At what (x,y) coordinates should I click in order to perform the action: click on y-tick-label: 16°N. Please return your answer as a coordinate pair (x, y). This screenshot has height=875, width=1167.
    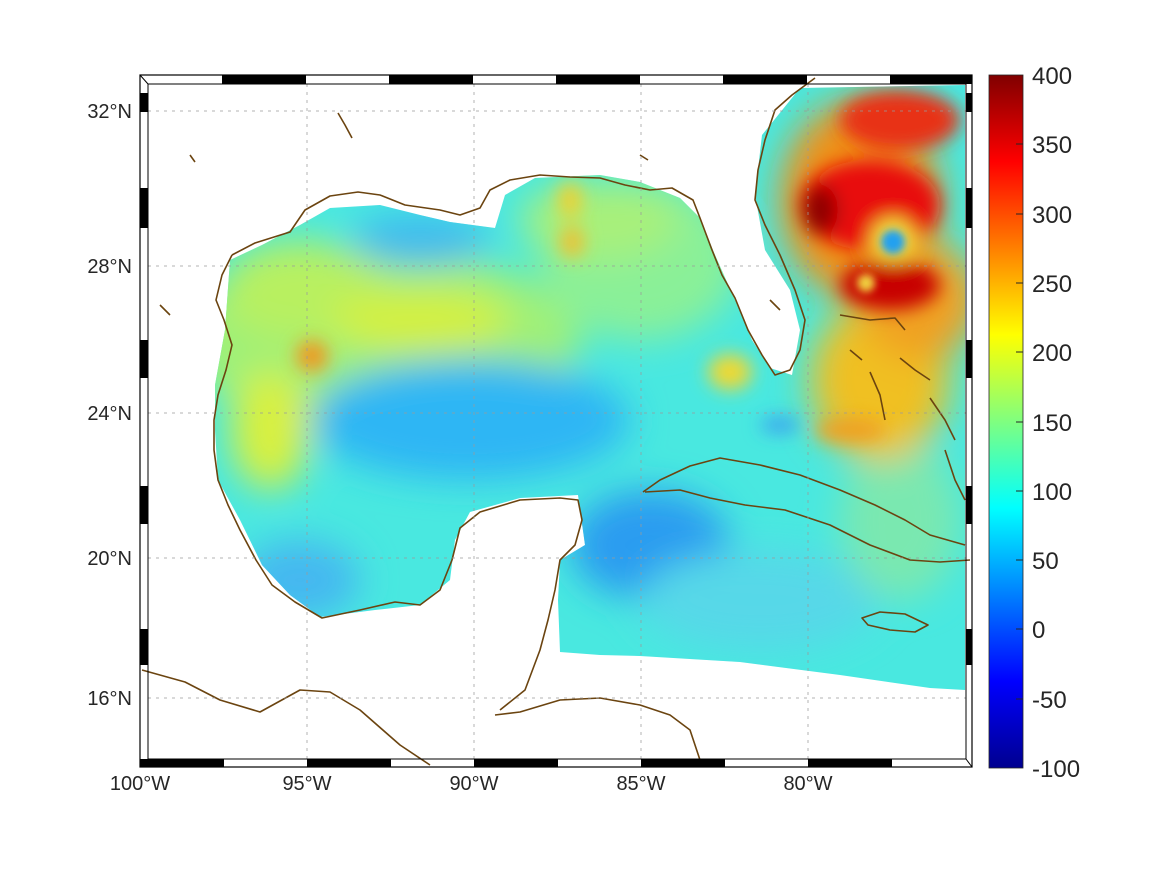
    Looking at the image, I should click on (109, 699).